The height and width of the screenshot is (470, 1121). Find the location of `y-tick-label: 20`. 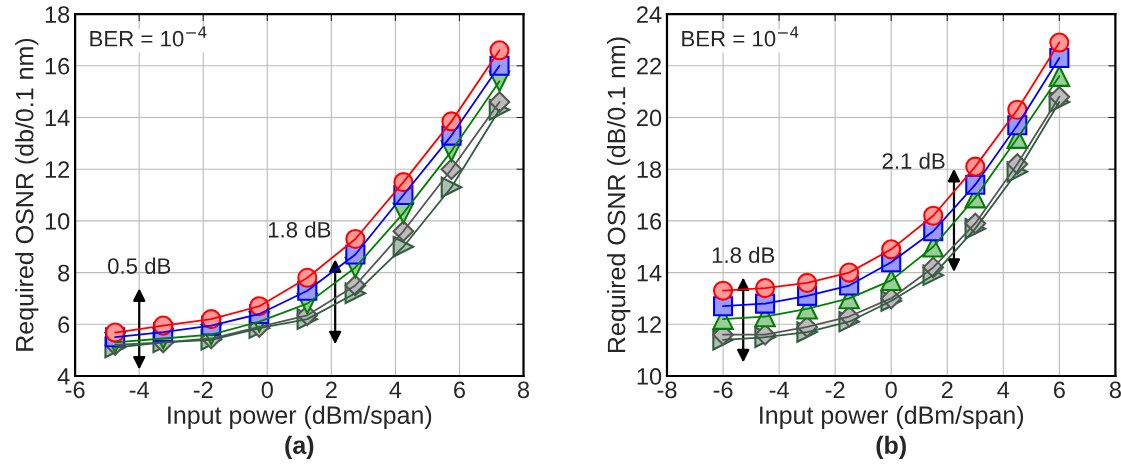

y-tick-label: 20 is located at coordinates (649, 118).